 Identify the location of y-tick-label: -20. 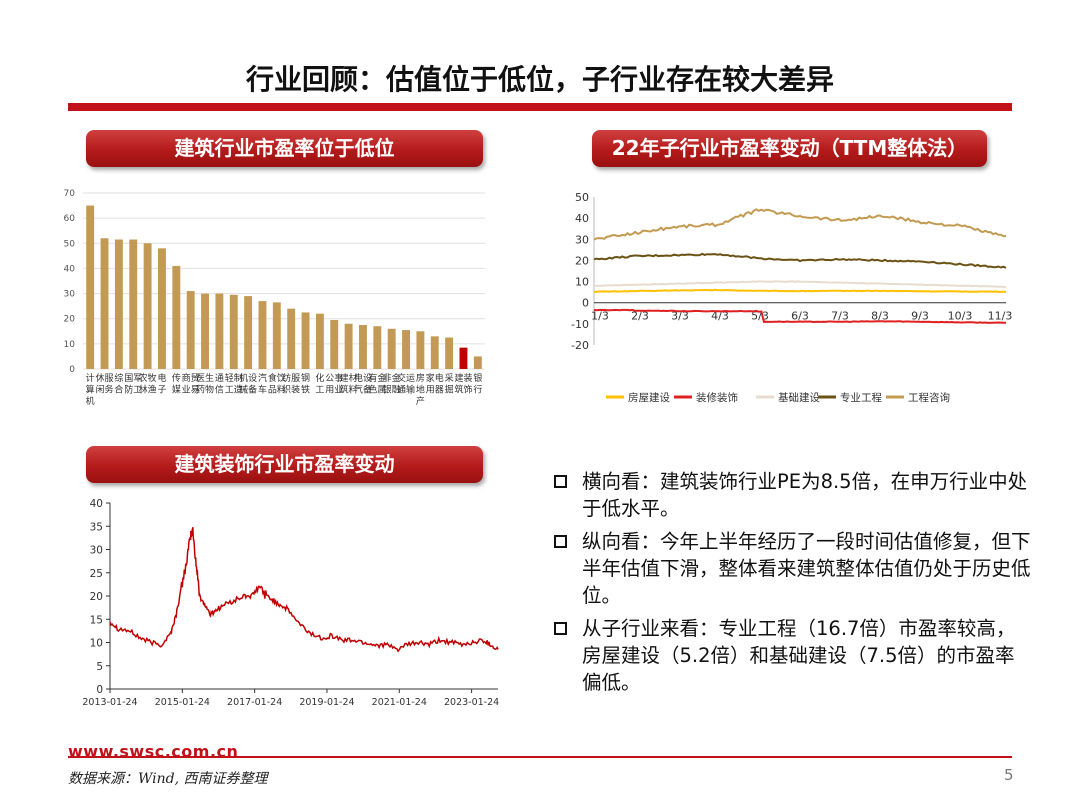
(580, 345).